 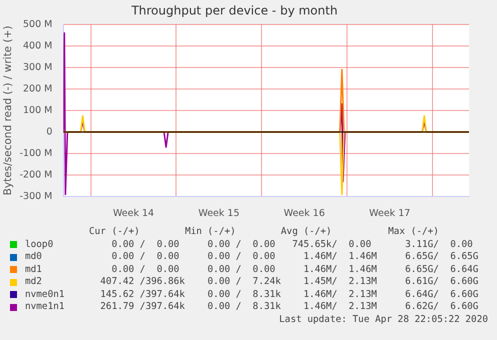 I want to click on legend-label: nvme1n1, so click(x=45, y=307).